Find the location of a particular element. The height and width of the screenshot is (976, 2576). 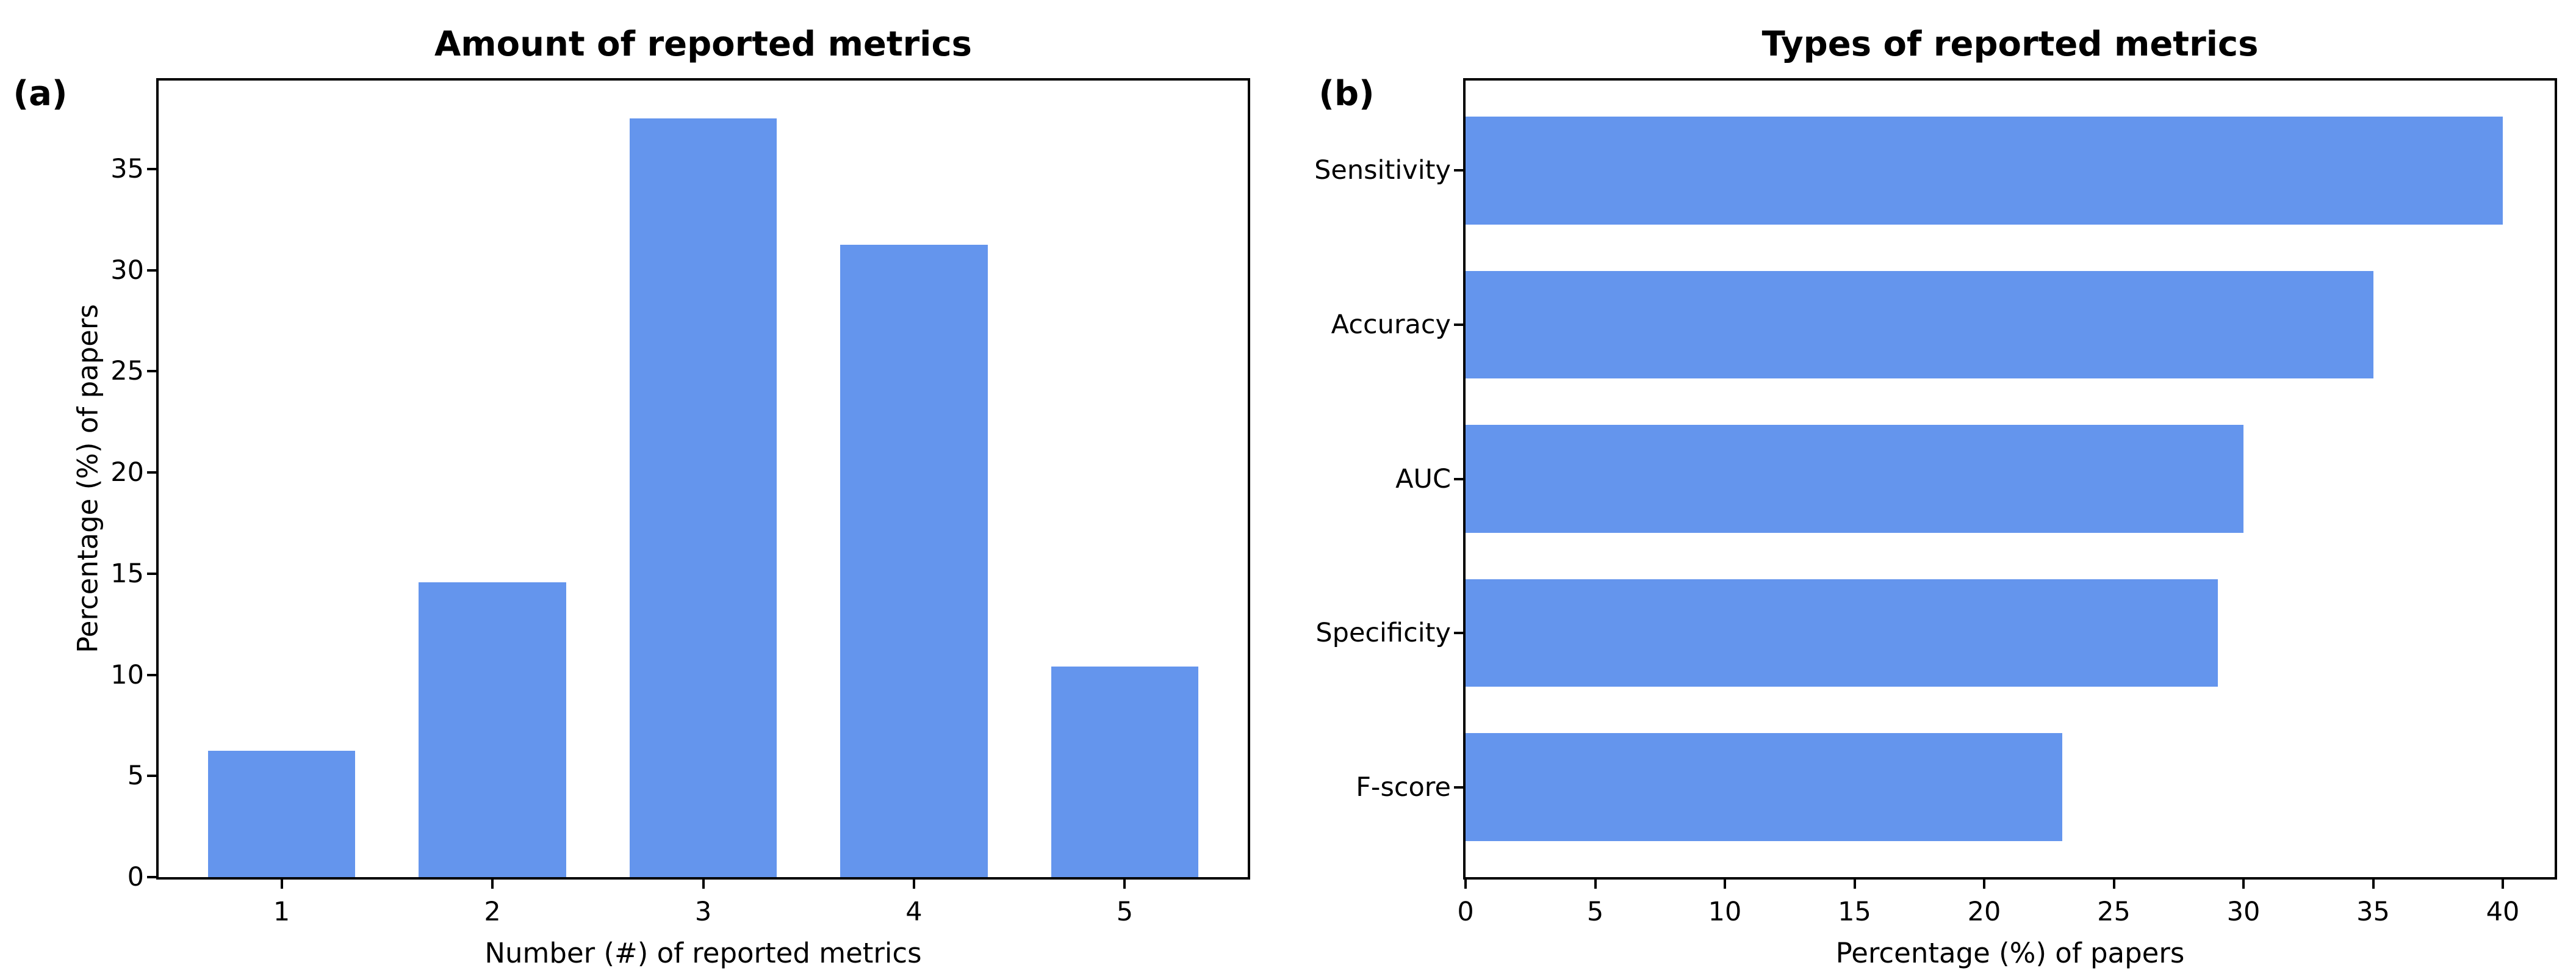

x-tick-label: 3 is located at coordinates (703, 912).